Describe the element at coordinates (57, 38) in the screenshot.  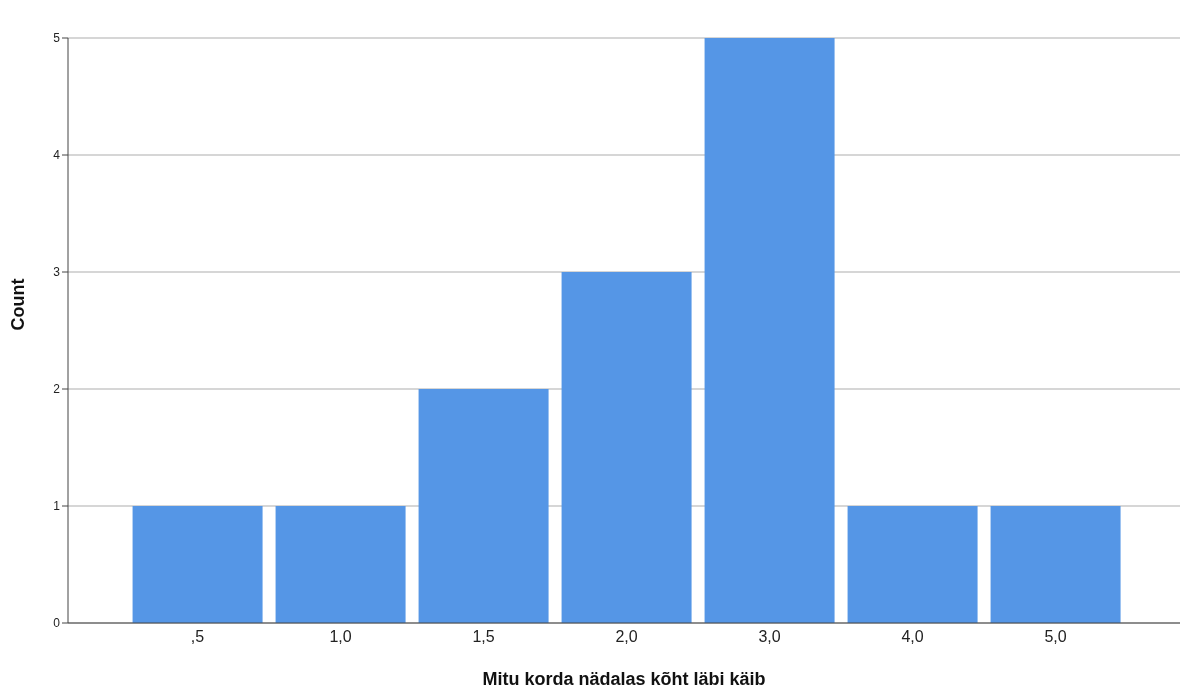
I see `y-tick-label: 5` at that location.